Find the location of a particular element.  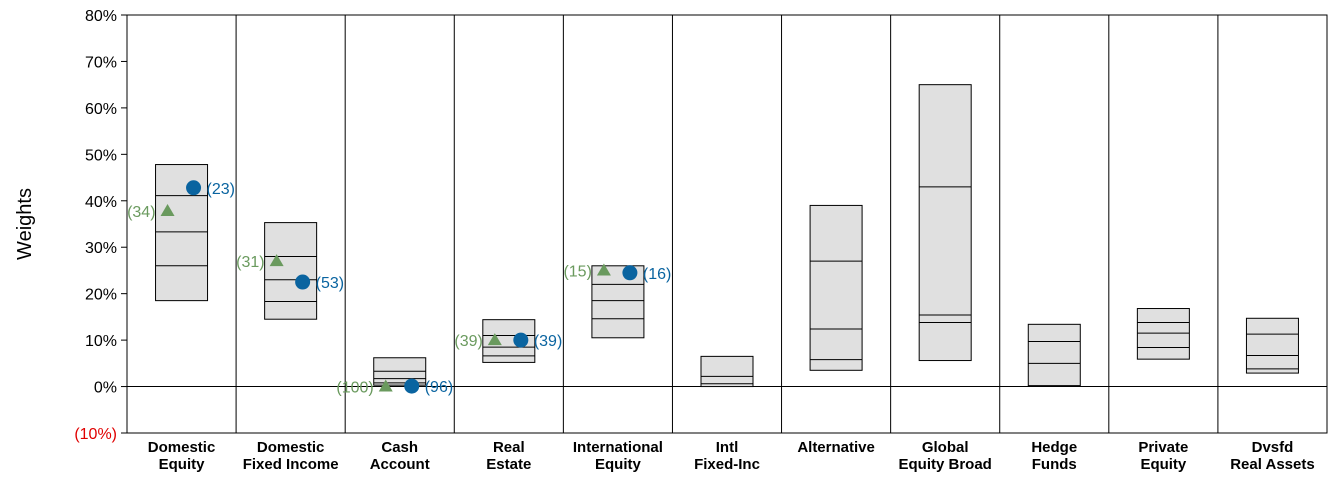

triangle-label: (39) is located at coordinates (468, 341).